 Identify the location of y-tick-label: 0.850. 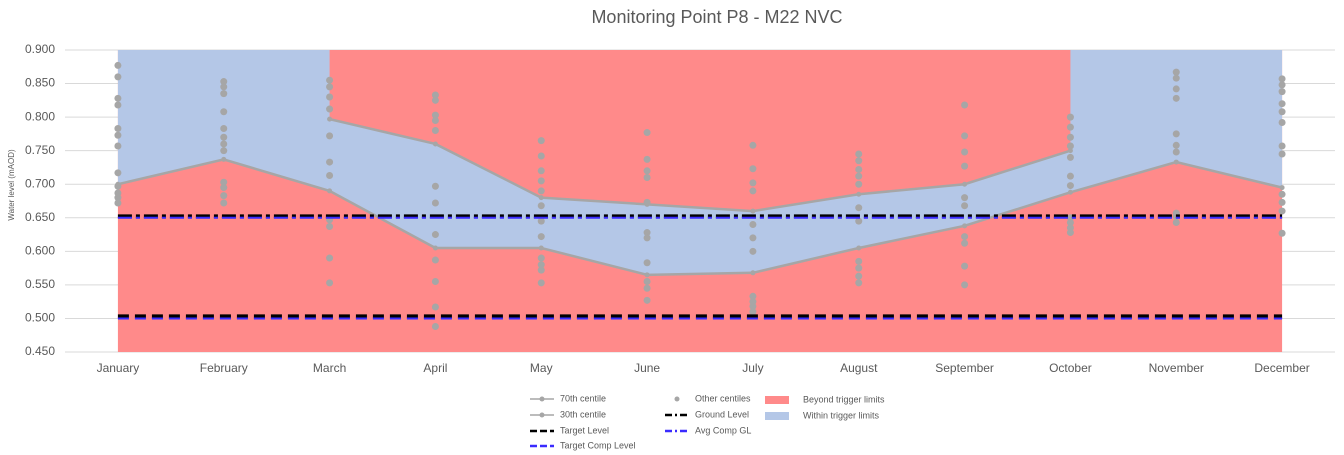
(40, 83).